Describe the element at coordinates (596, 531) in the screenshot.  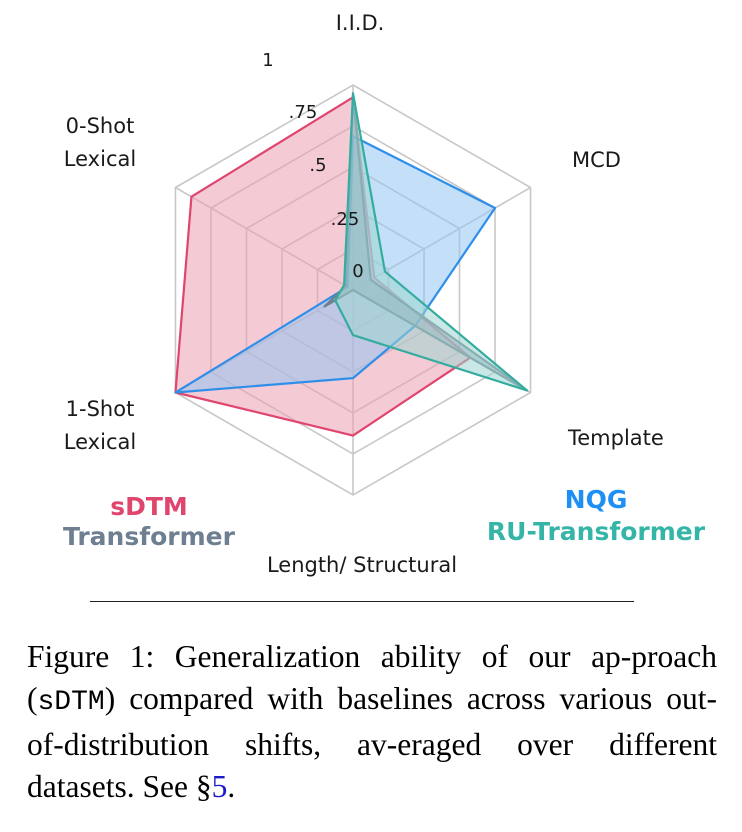
I see `legend-ru-transformer: RU-Transformer` at that location.